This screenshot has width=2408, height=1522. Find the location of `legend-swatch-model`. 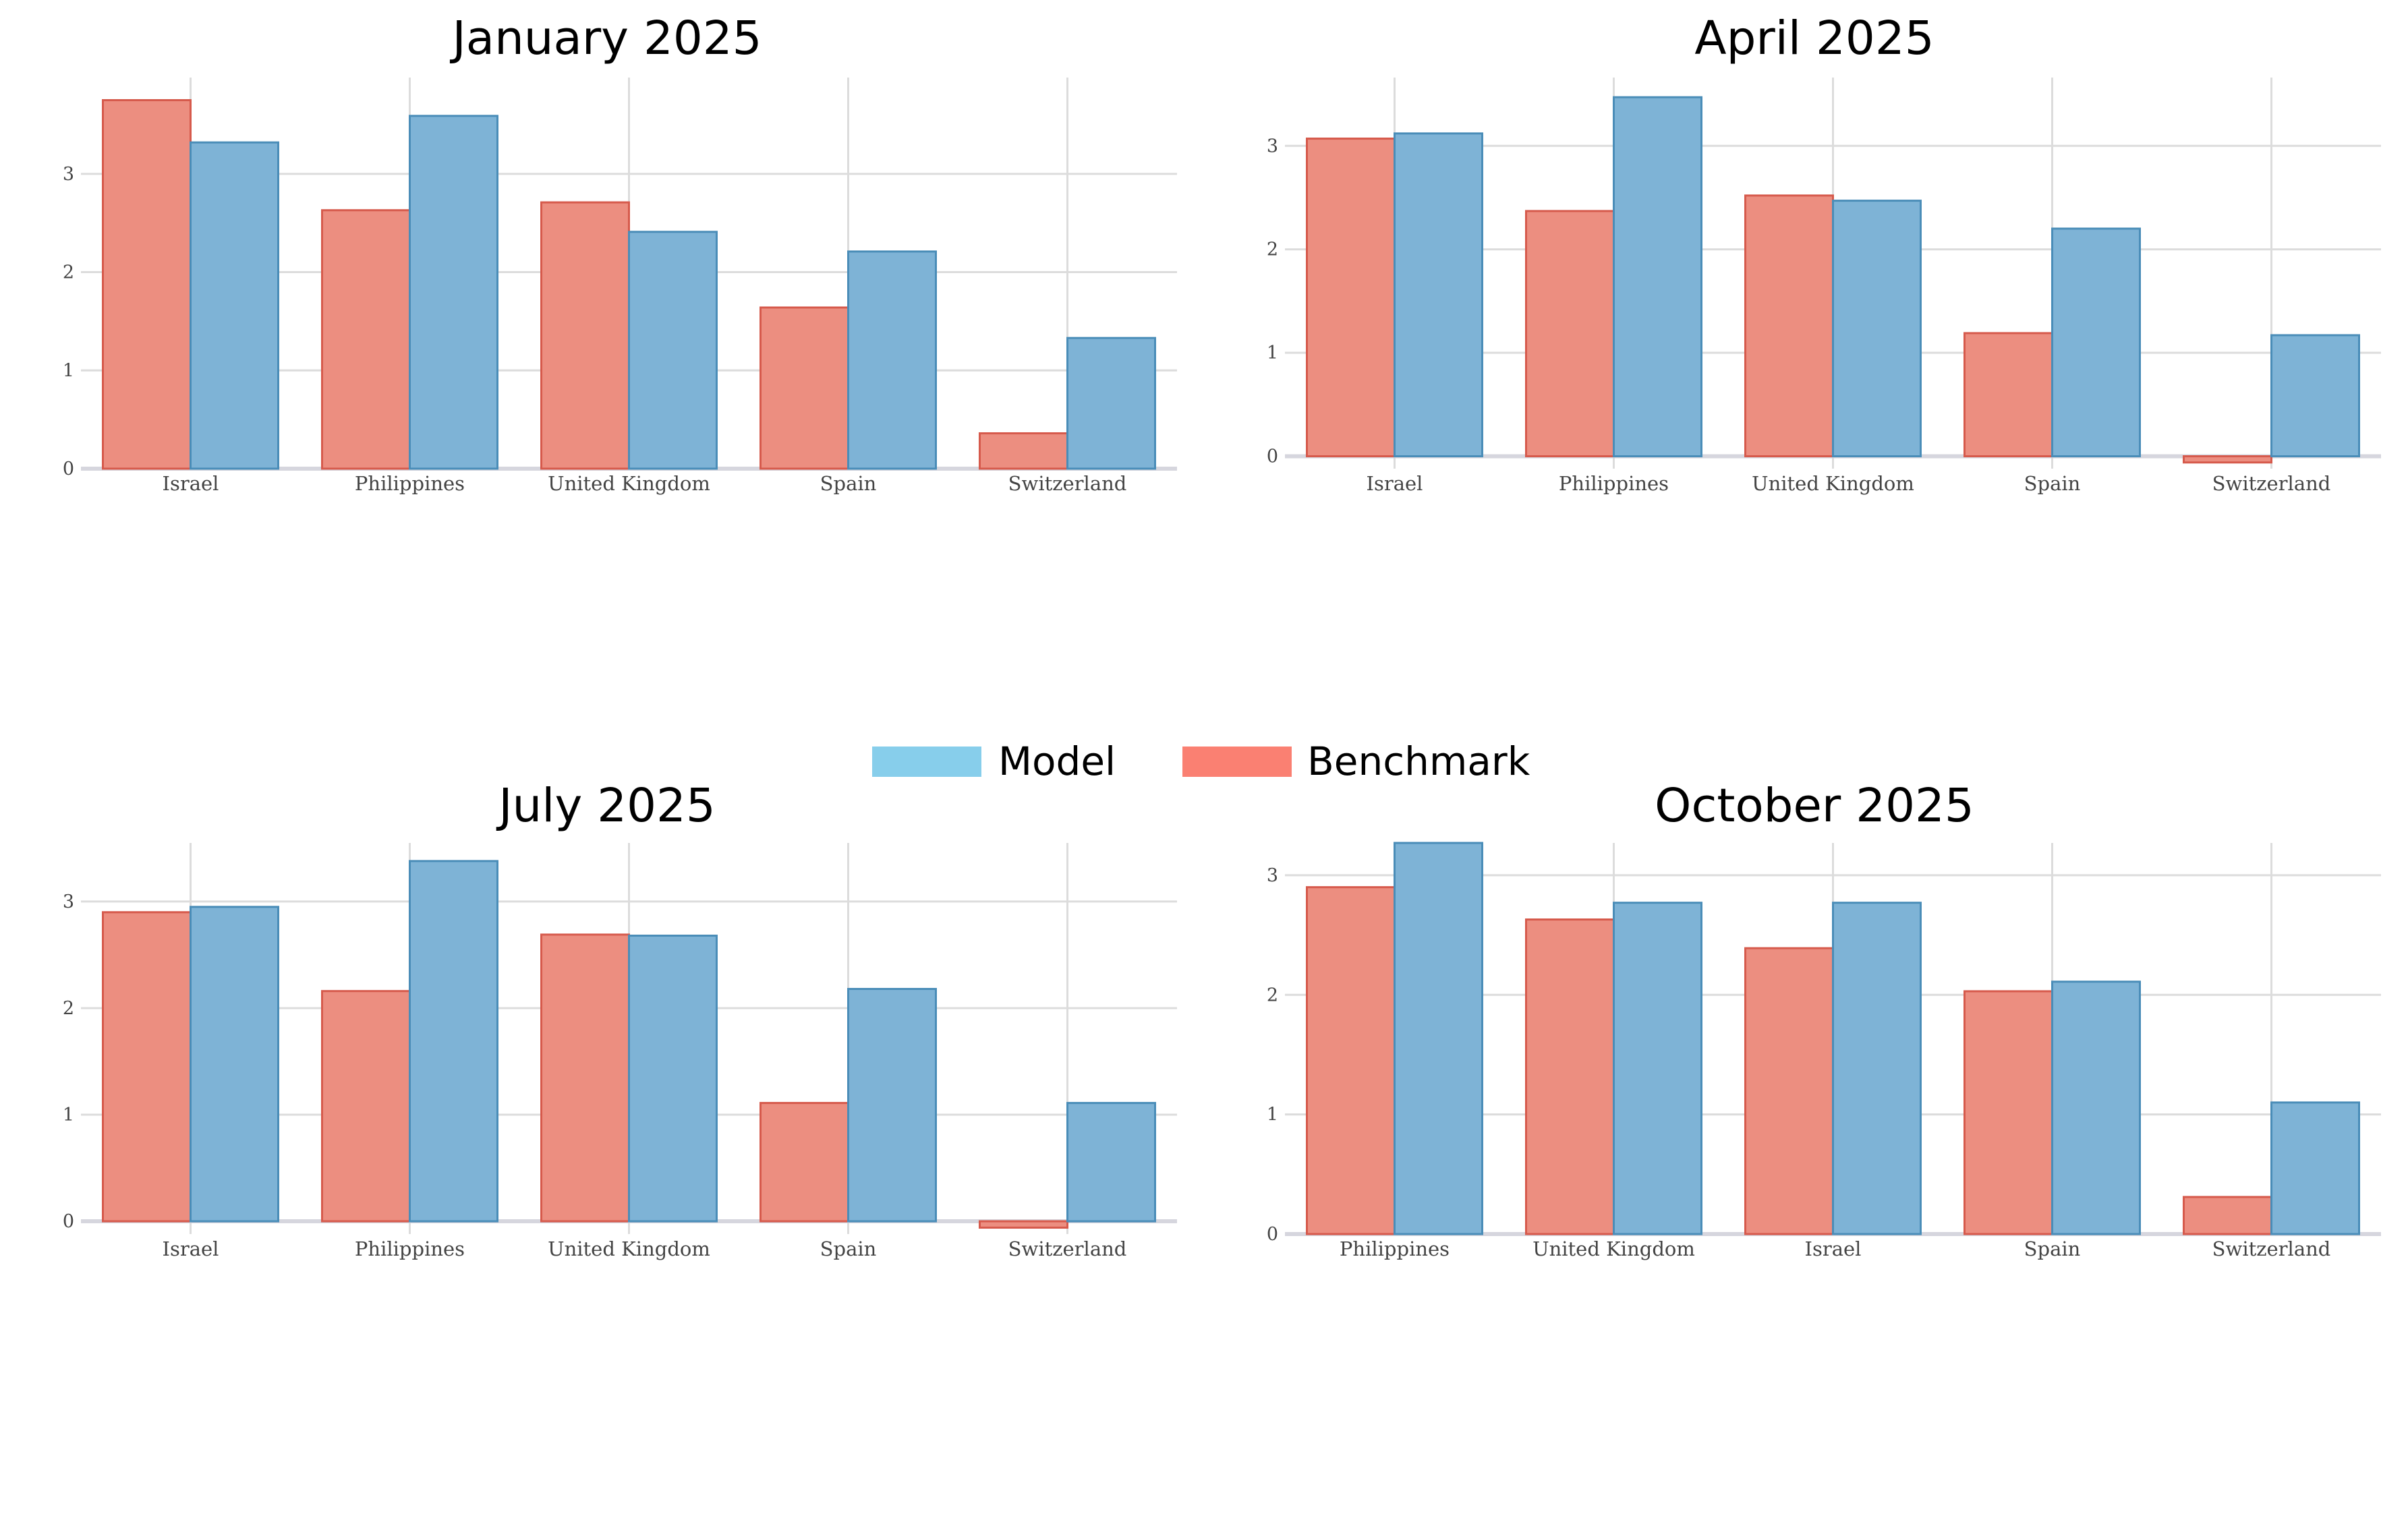

legend-swatch-model is located at coordinates (926, 762).